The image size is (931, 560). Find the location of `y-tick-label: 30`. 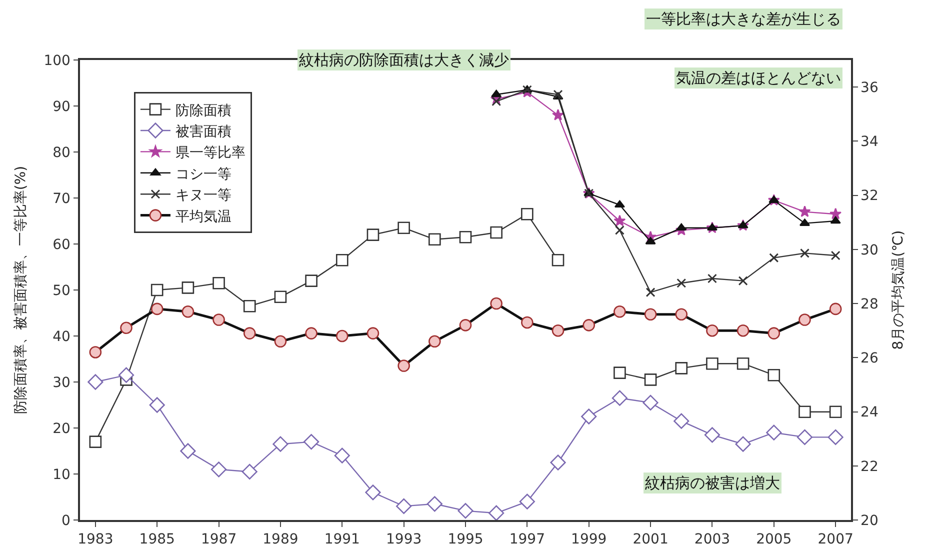

y-tick-label: 30 is located at coordinates (61, 382).